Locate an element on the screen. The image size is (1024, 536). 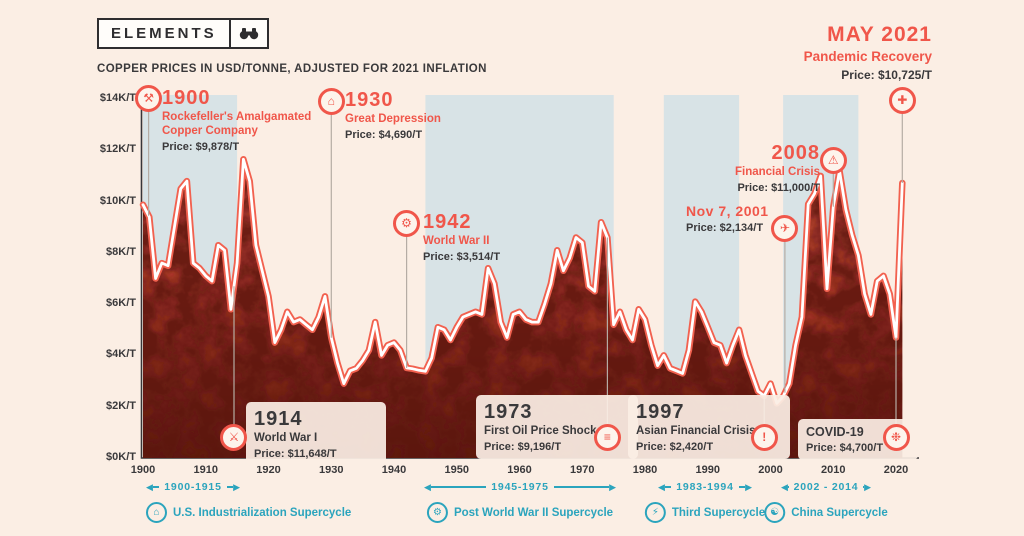
x-axis-label: 1960 is located at coordinates (519, 470).